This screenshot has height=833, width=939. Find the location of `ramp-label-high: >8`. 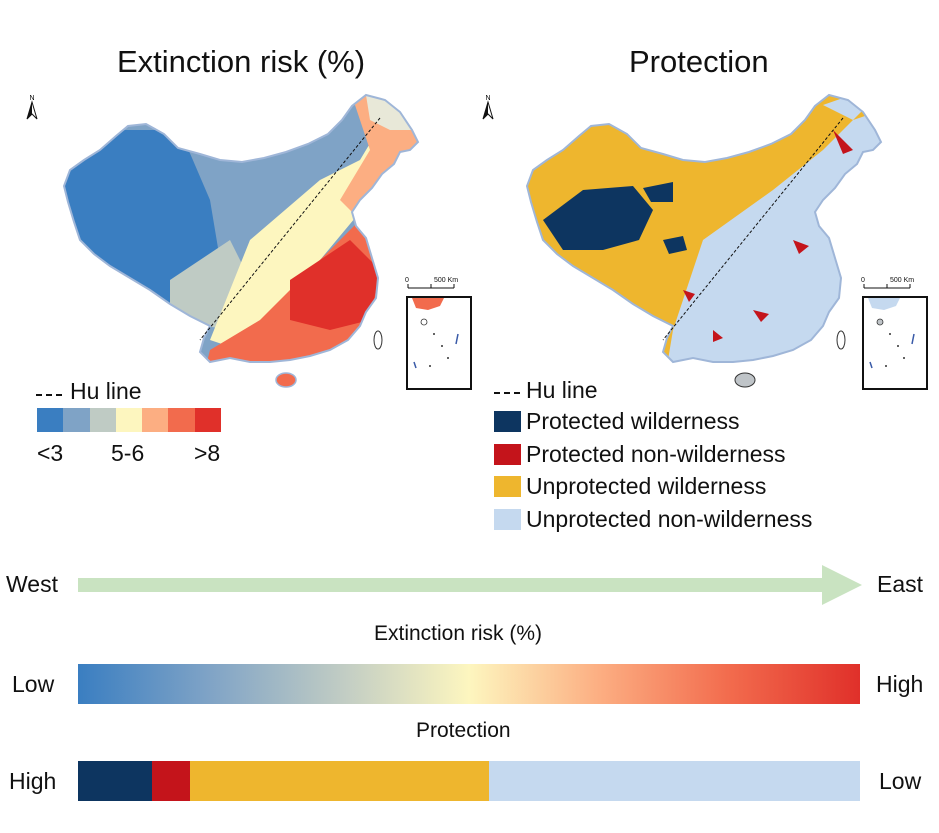

ramp-label-high: >8 is located at coordinates (207, 453).